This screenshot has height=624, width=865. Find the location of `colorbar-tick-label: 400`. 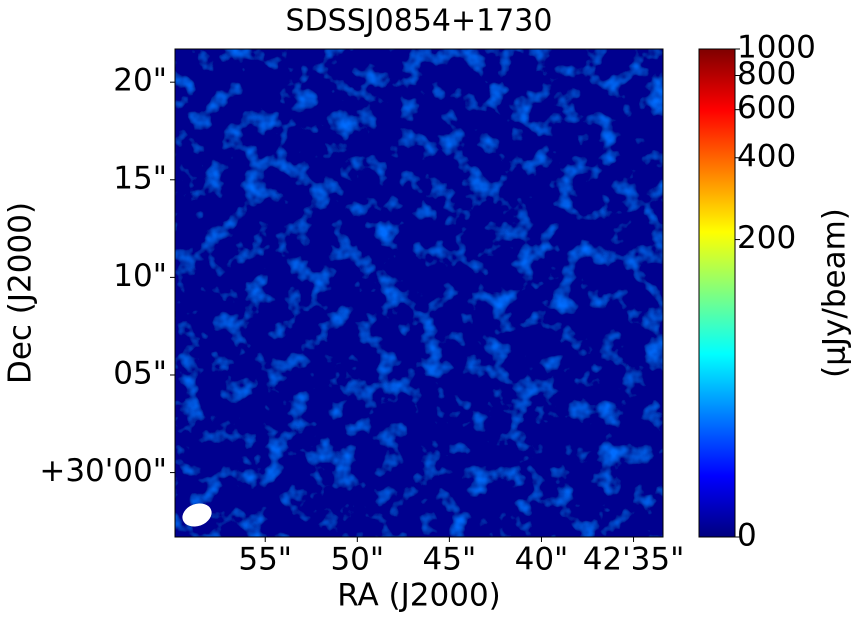

colorbar-tick-label: 400 is located at coordinates (766, 156).